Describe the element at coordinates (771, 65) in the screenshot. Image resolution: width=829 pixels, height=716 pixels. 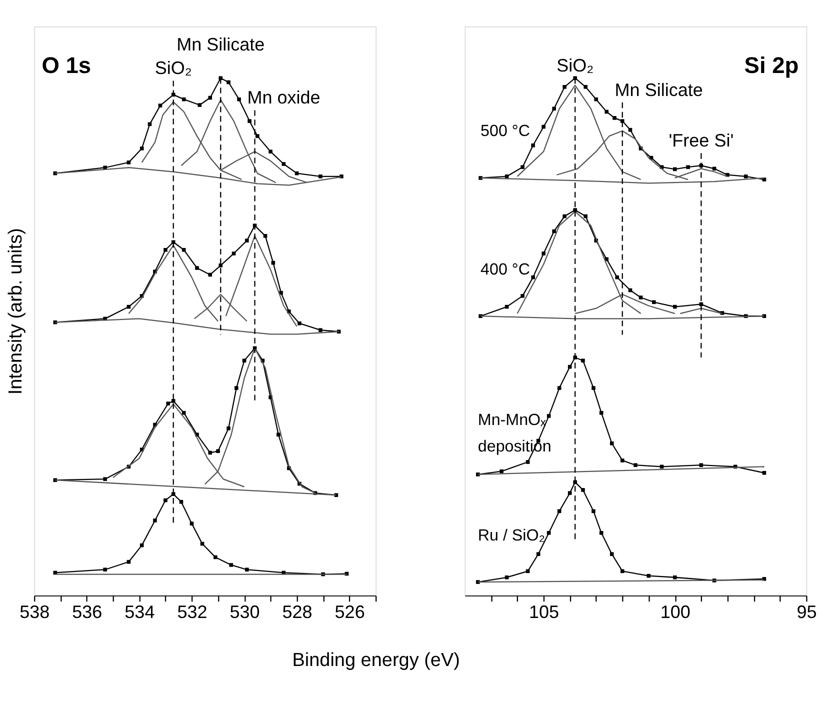
I see `text: Si 2p` at that location.